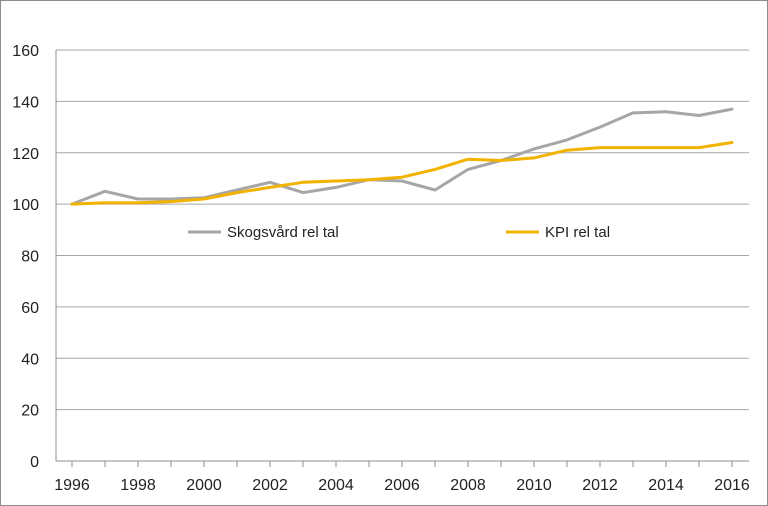 Image resolution: width=768 pixels, height=506 pixels. I want to click on y-tick-label: 20, so click(30, 411).